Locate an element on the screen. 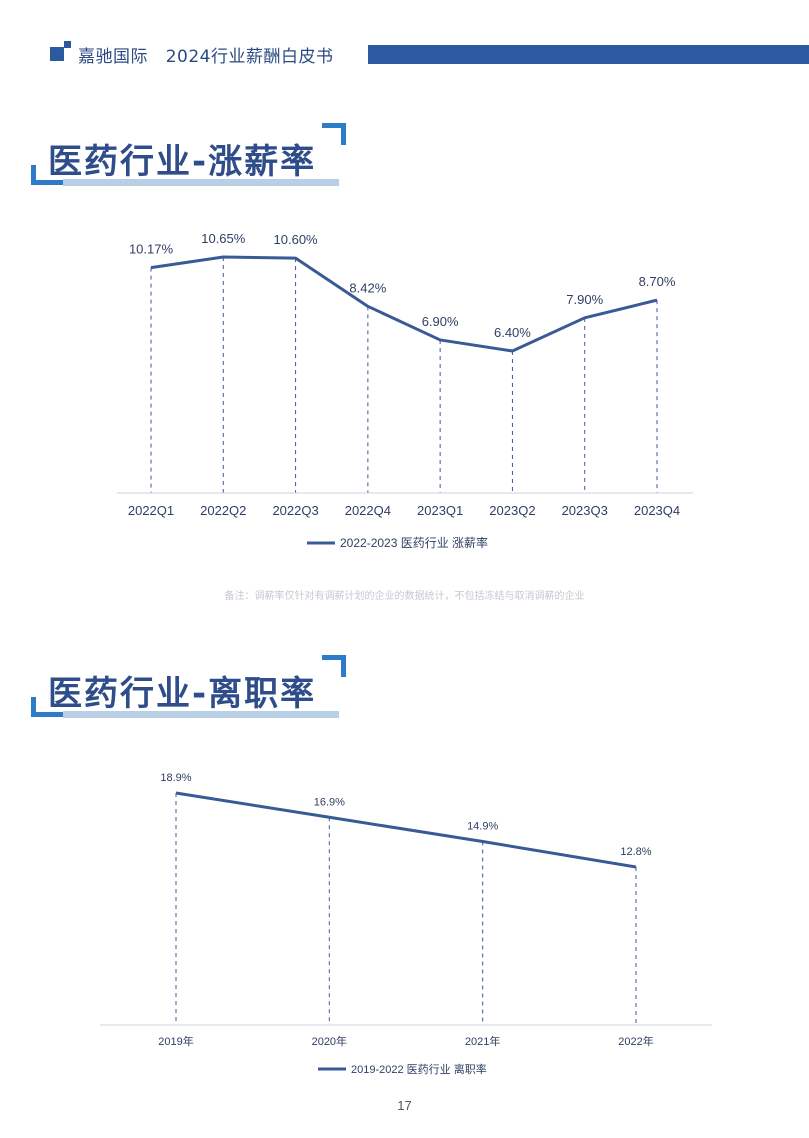 This screenshot has width=809, height=1138. x-tick-label: 2020年 is located at coordinates (329, 1041).